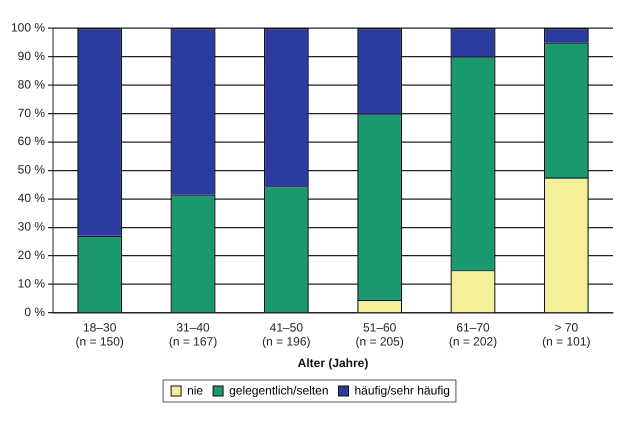 This screenshot has width=621, height=437. I want to click on y-tick-label: 40 %, so click(32, 198).